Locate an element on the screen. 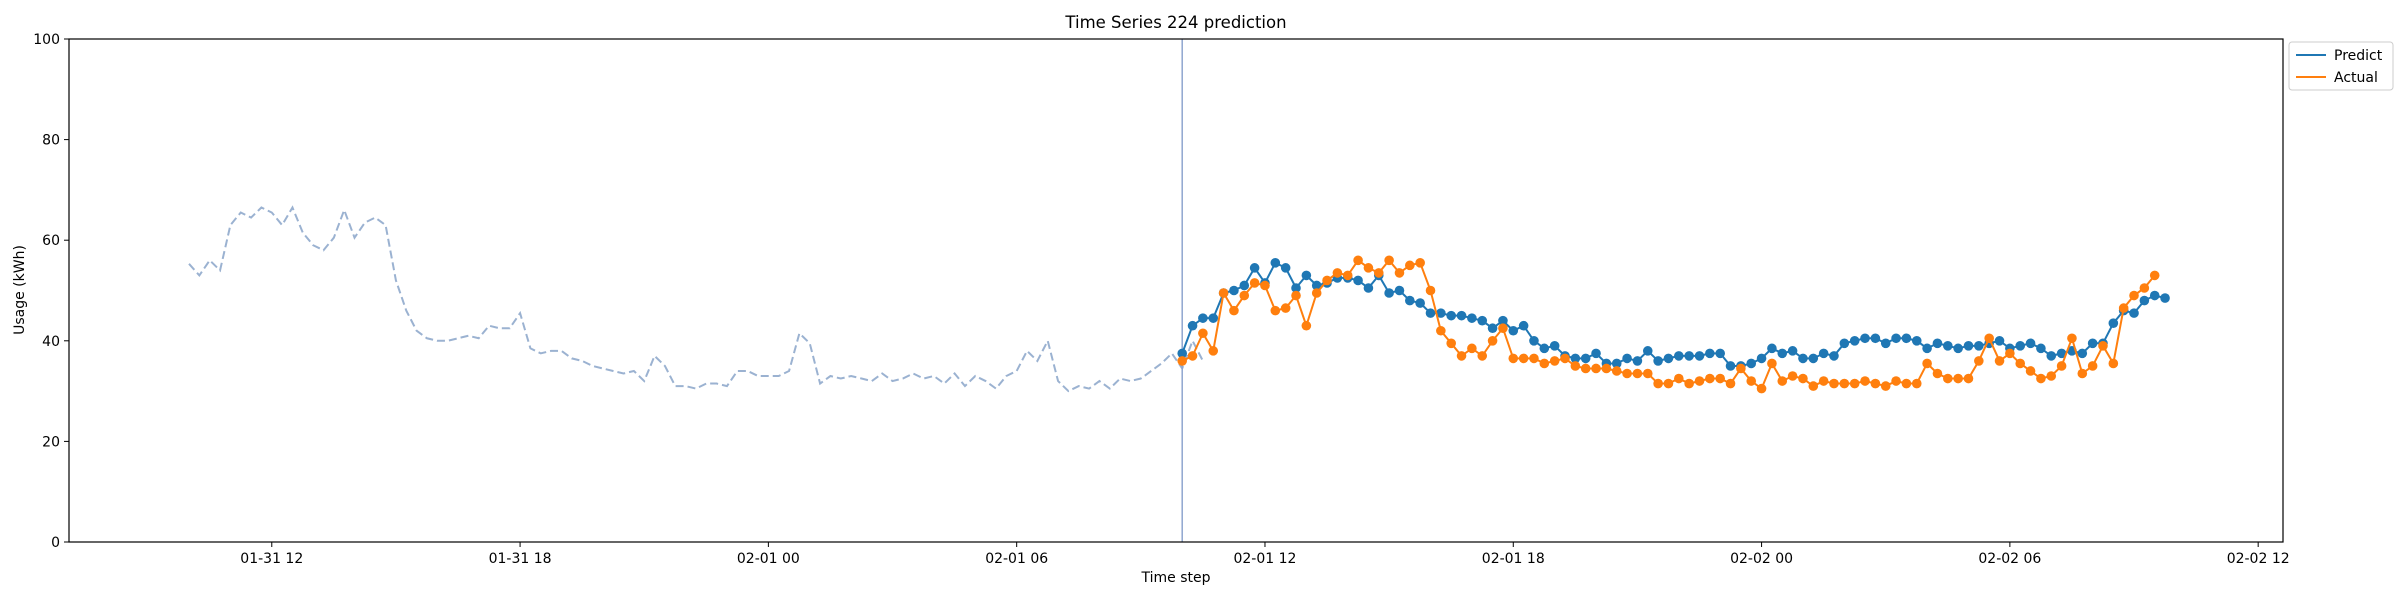 The height and width of the screenshot is (600, 2400). x-tick-label: 02-02 06 is located at coordinates (2009, 559).